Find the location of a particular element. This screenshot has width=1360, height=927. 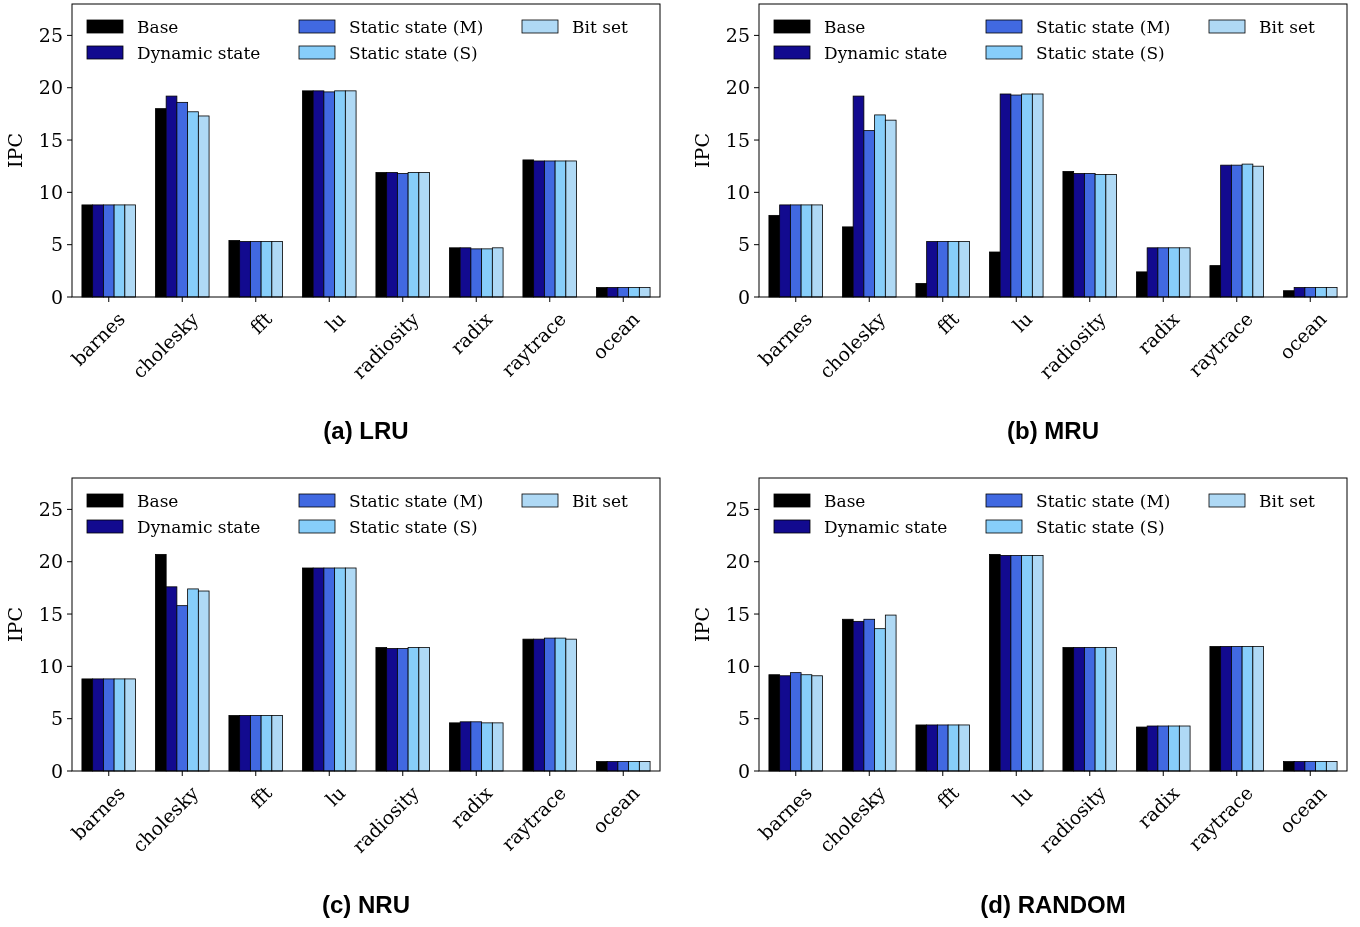

text: (c) NRU is located at coordinates (366, 904).